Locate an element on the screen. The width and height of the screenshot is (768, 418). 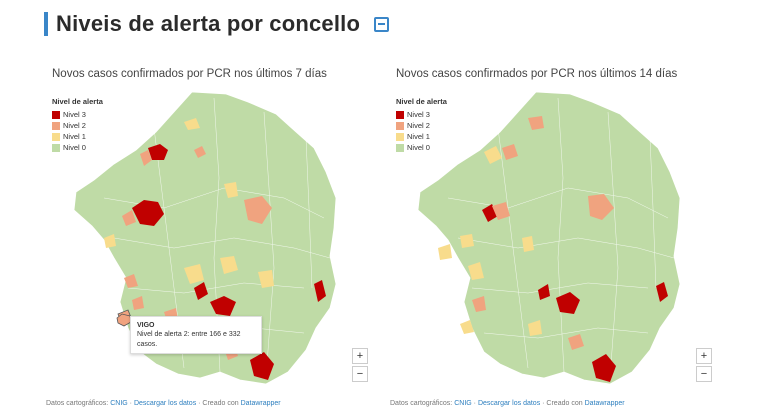
section-header: Niveis de alerta por concello is located at coordinates (217, 24).